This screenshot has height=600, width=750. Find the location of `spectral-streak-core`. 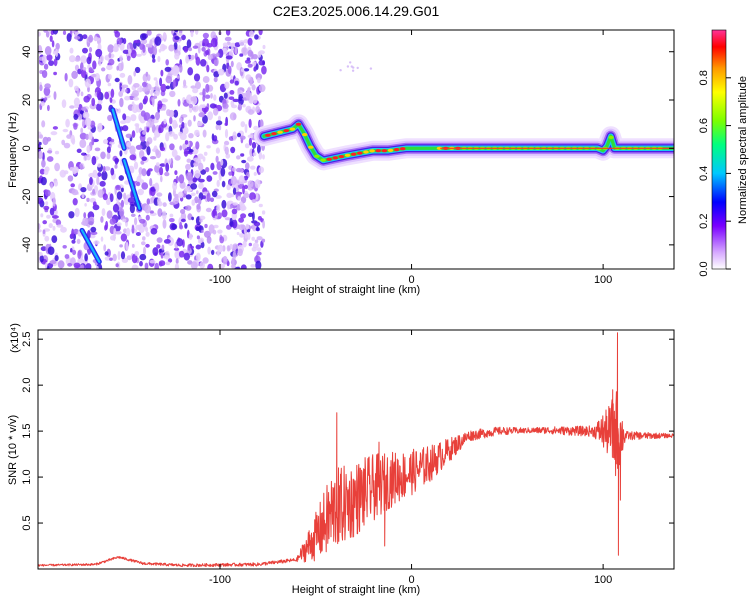

spectral-streak-core is located at coordinates (132, 184).